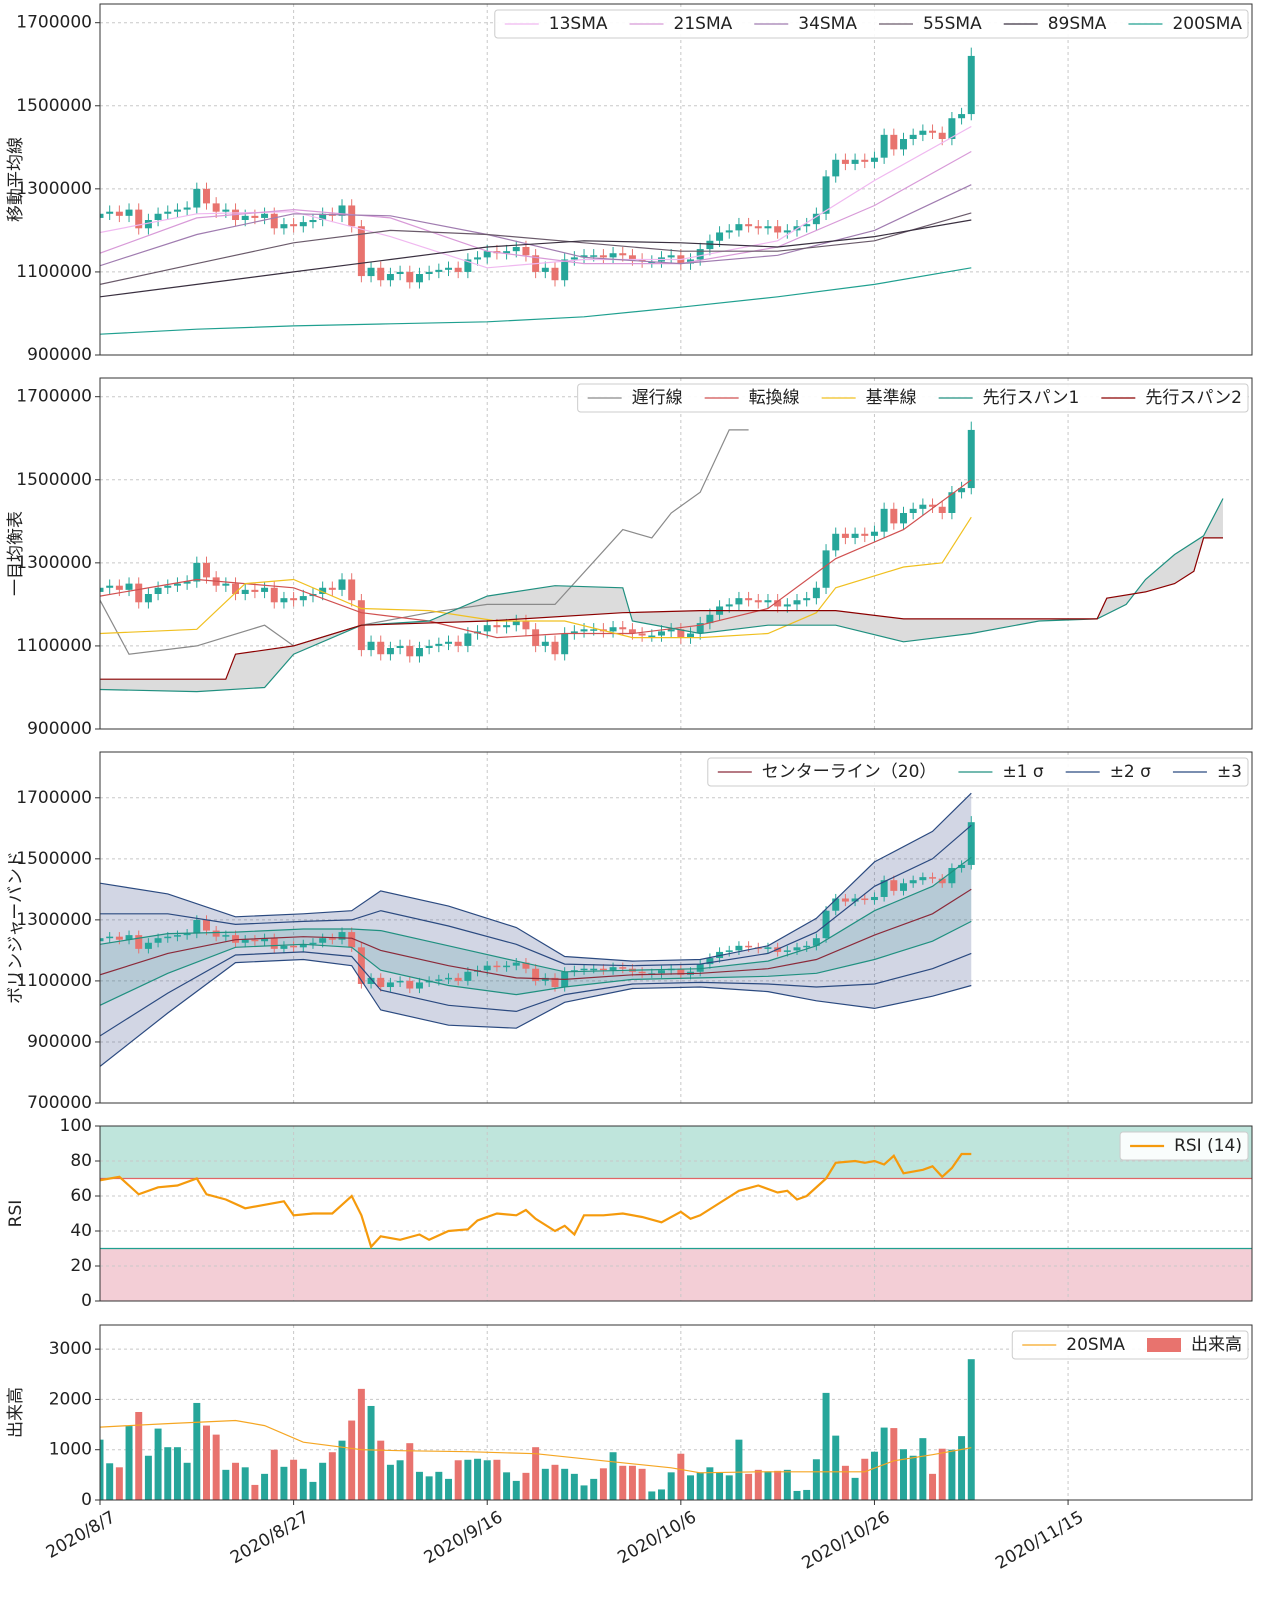  What do you see at coordinates (54, 189) in the screenshot?
I see `y-tick-label: 1300000` at bounding box center [54, 189].